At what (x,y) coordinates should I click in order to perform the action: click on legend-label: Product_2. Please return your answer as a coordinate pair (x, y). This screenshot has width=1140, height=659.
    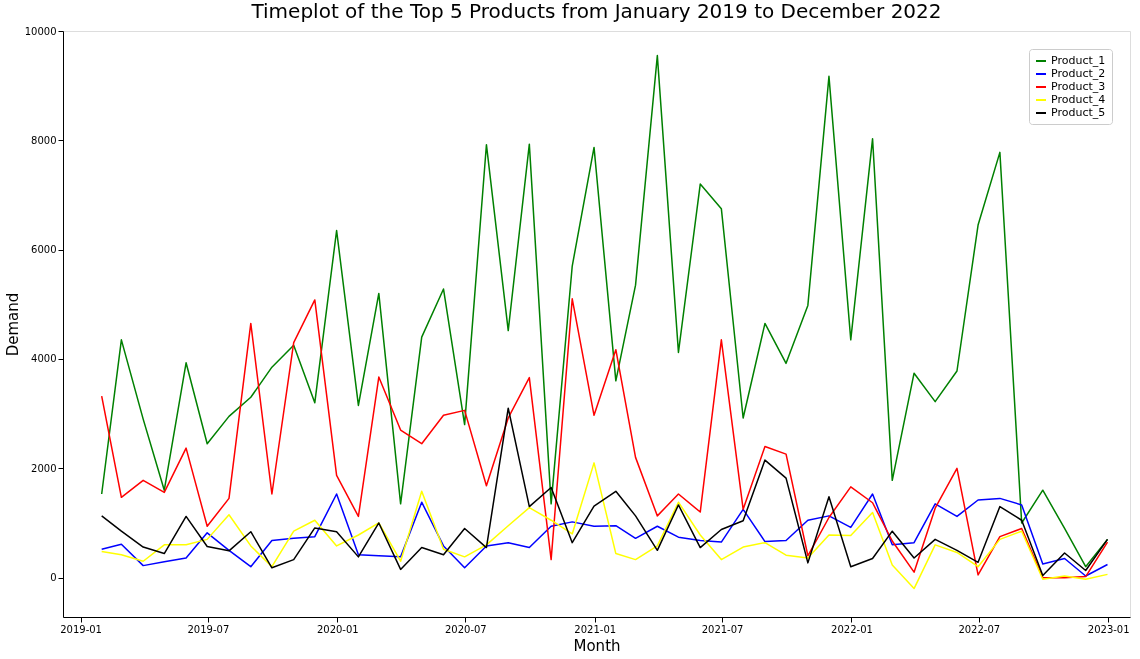
    Looking at the image, I should click on (1078, 73).